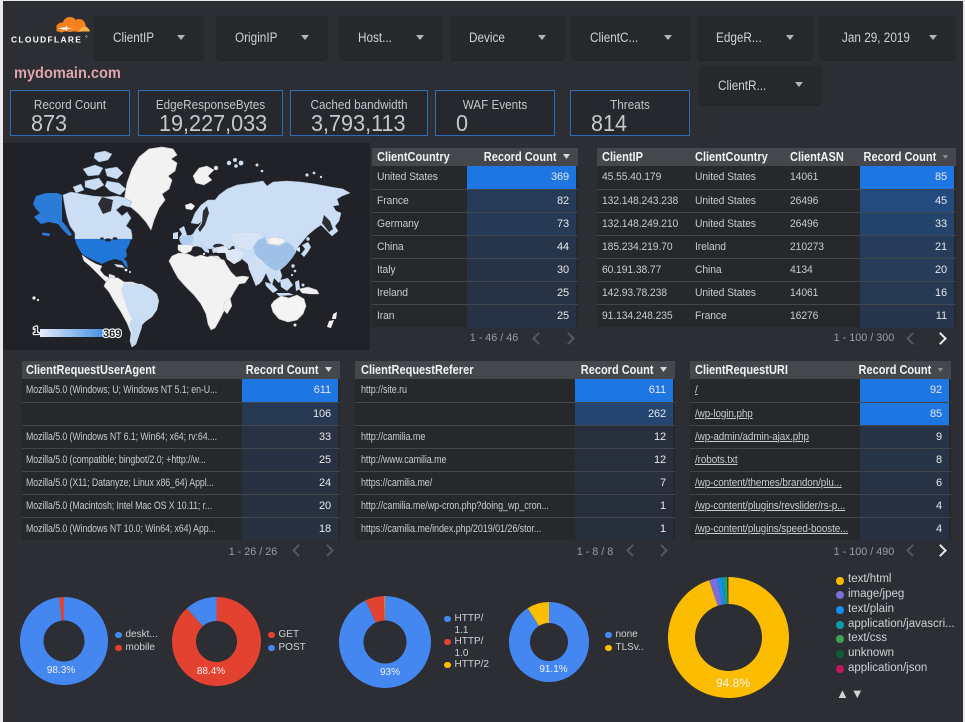 The image size is (965, 722). What do you see at coordinates (36, 331) in the screenshot?
I see `svg-text: 1` at bounding box center [36, 331].